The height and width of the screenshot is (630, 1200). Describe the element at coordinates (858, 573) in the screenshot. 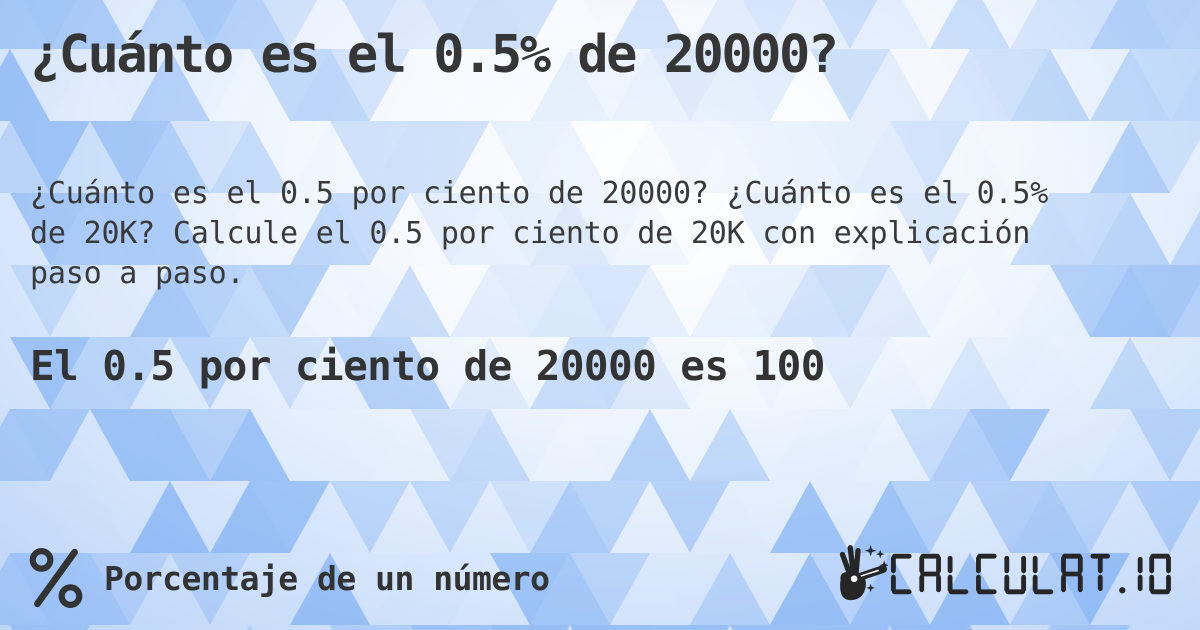

I see `magic-wand-hand-icon` at that location.